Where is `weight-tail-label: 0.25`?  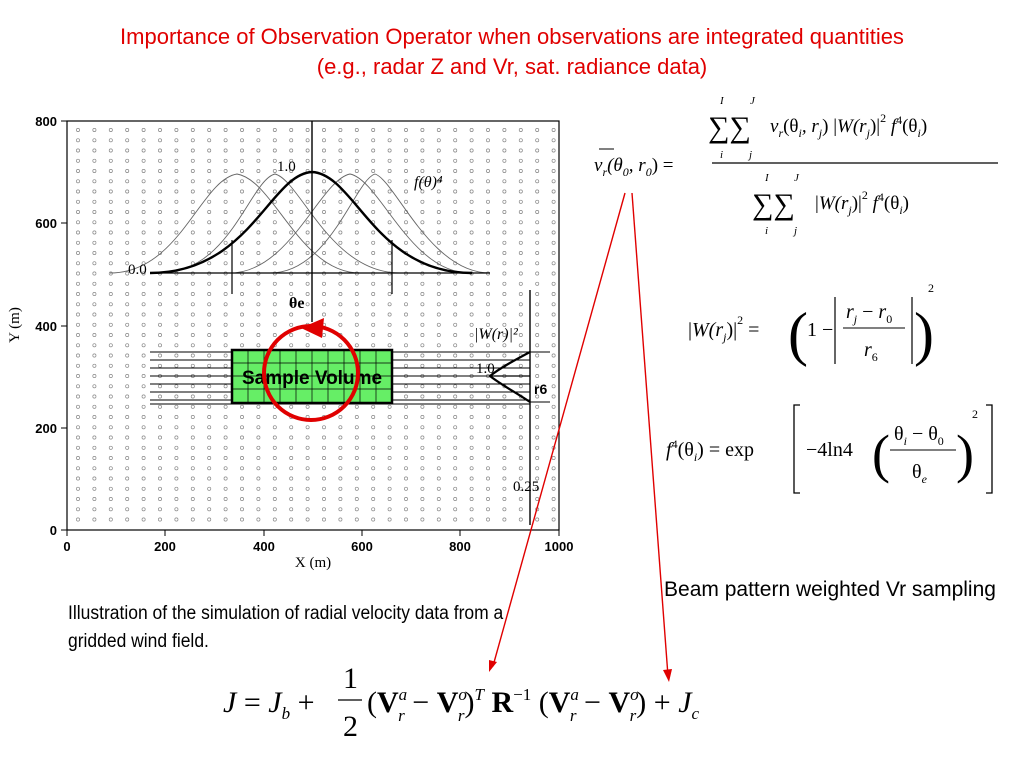
weight-tail-label: 0.25 is located at coordinates (526, 487).